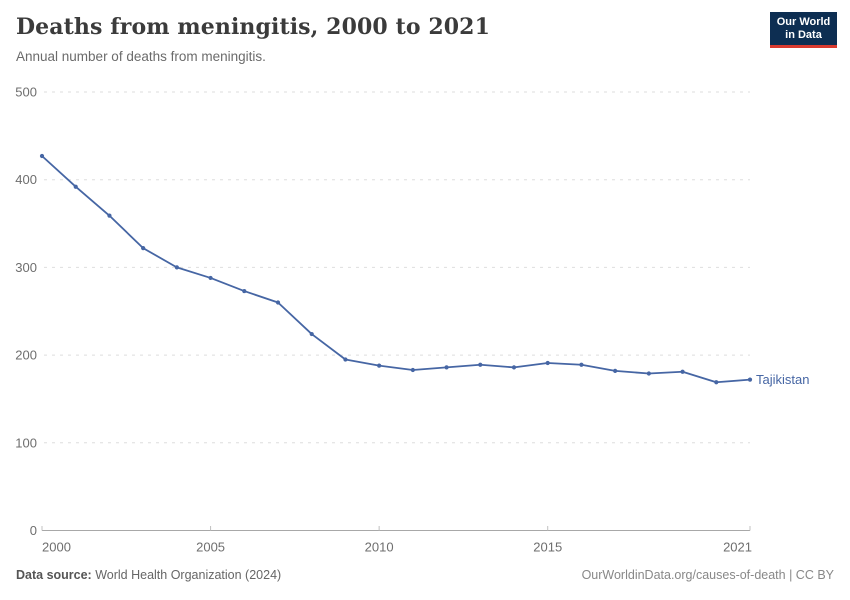 The width and height of the screenshot is (850, 600). Describe the element at coordinates (54, 575) in the screenshot. I see `data-source-label: Data source:` at that location.